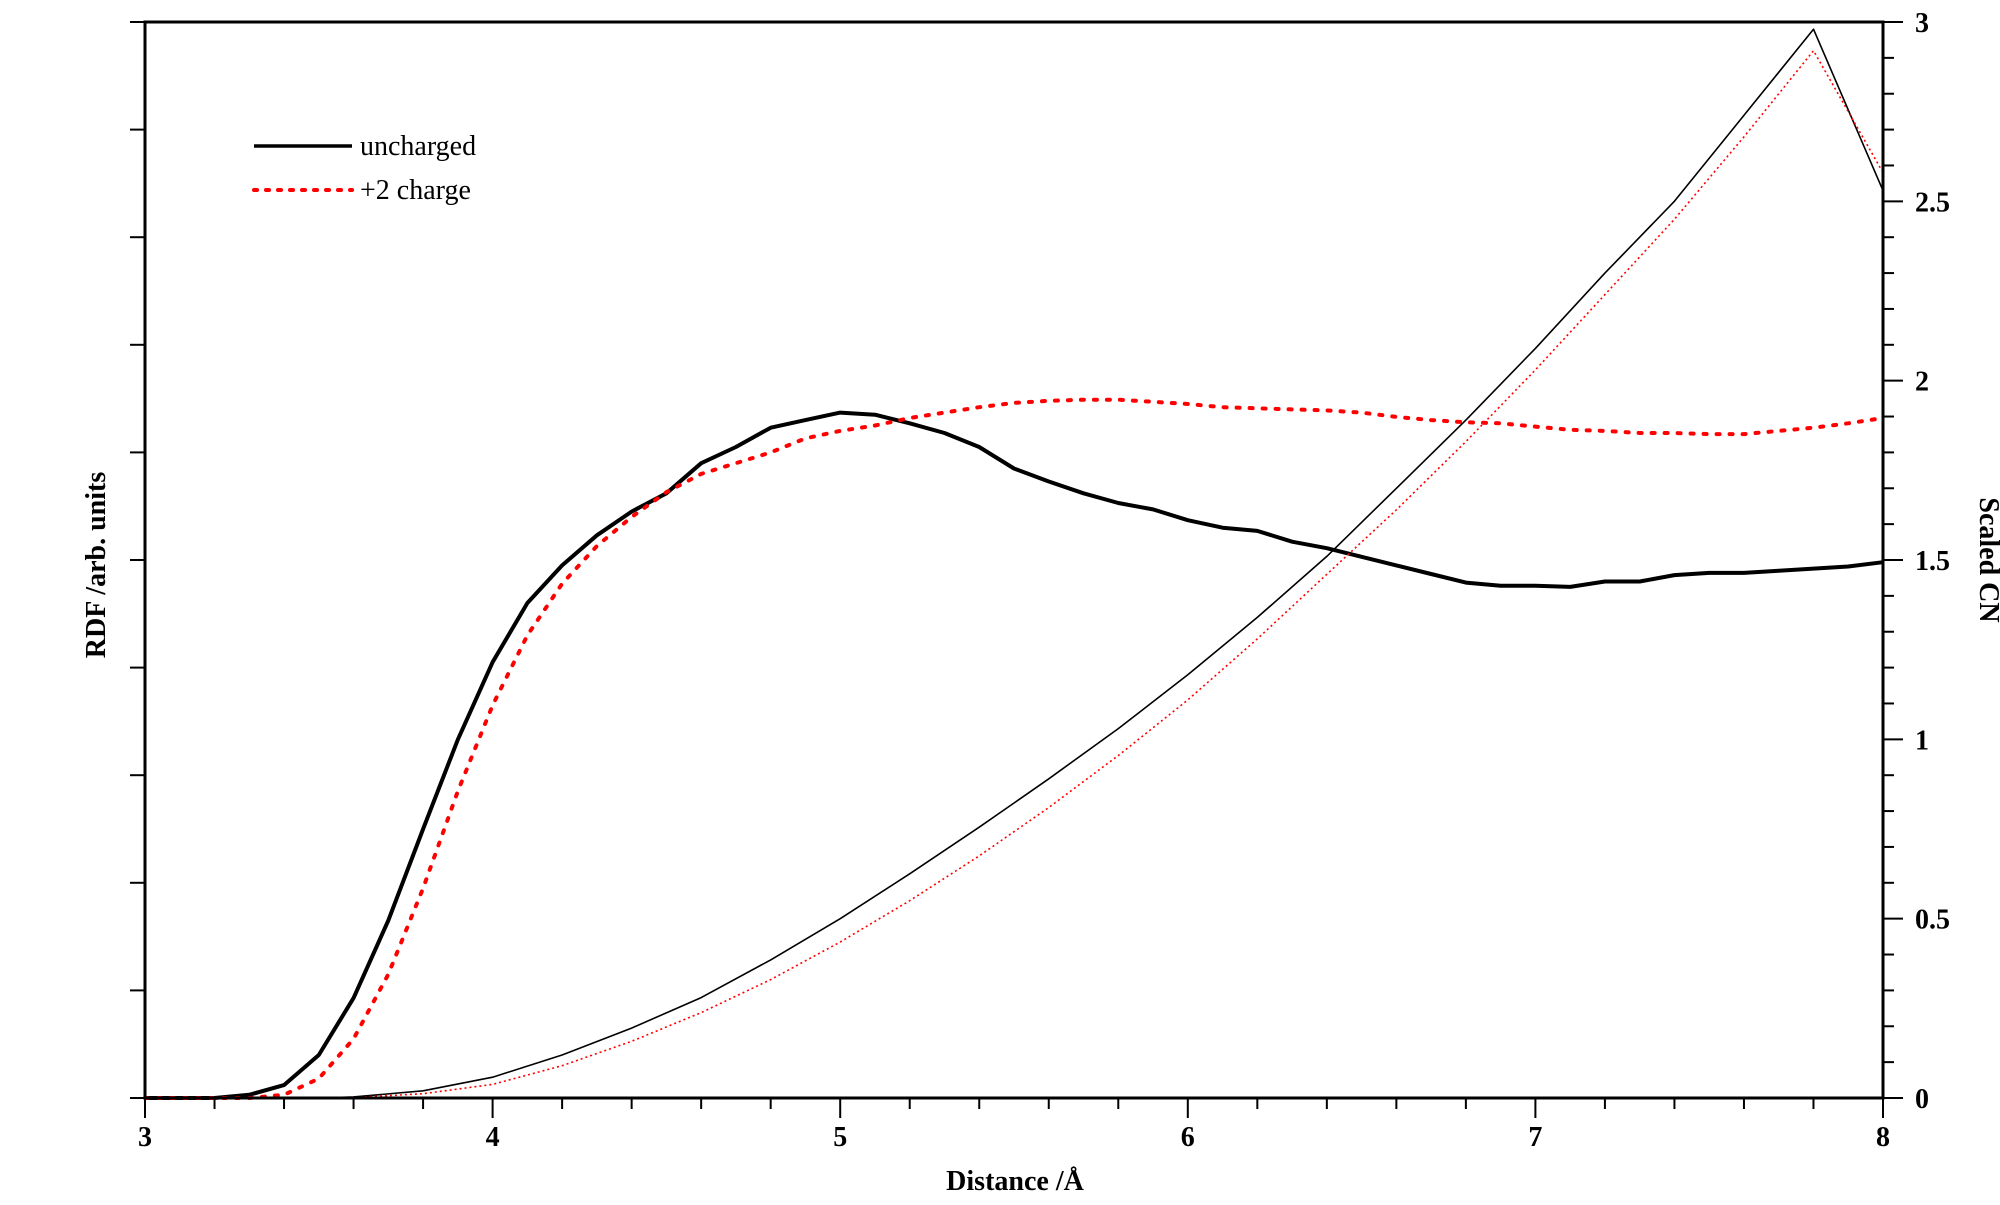  Describe the element at coordinates (1932, 920) in the screenshot. I see `y-right-tick-label: 0.5` at that location.